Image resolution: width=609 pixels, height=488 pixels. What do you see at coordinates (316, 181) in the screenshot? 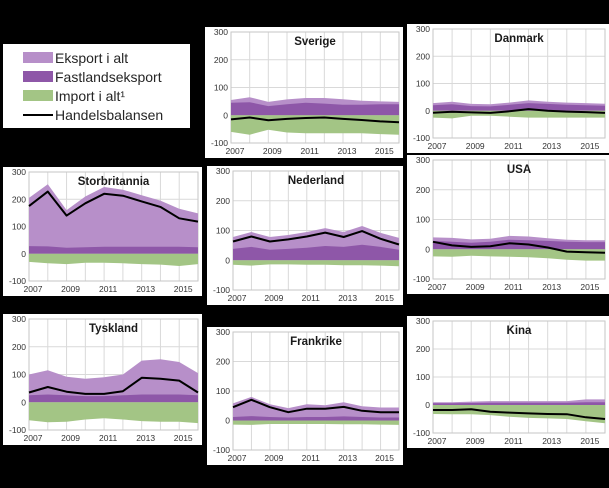
I see `svg-text: Nederland` at bounding box center [316, 181].